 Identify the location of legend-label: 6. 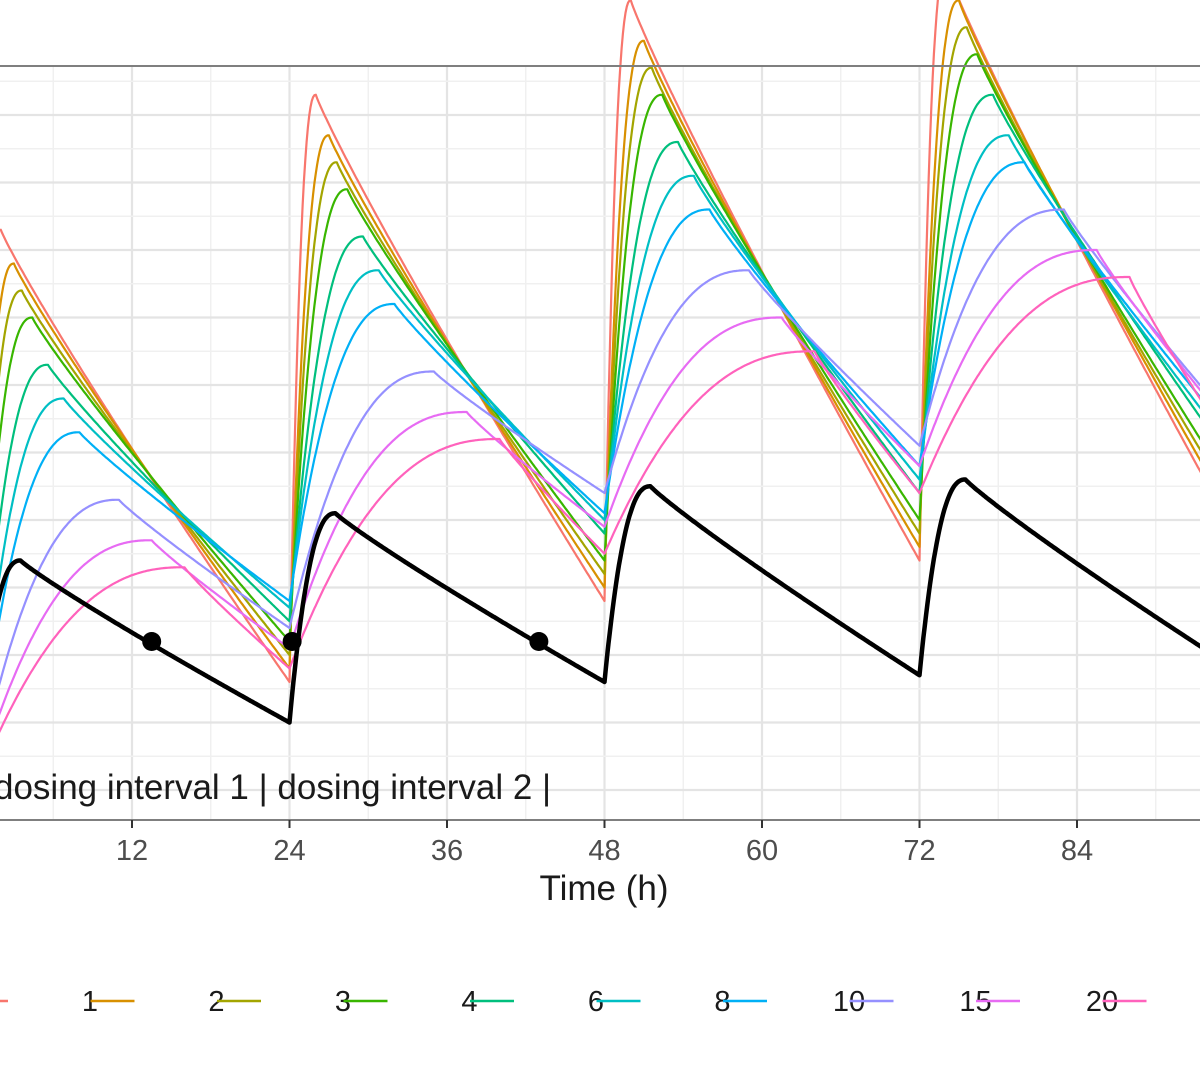
(596, 1002).